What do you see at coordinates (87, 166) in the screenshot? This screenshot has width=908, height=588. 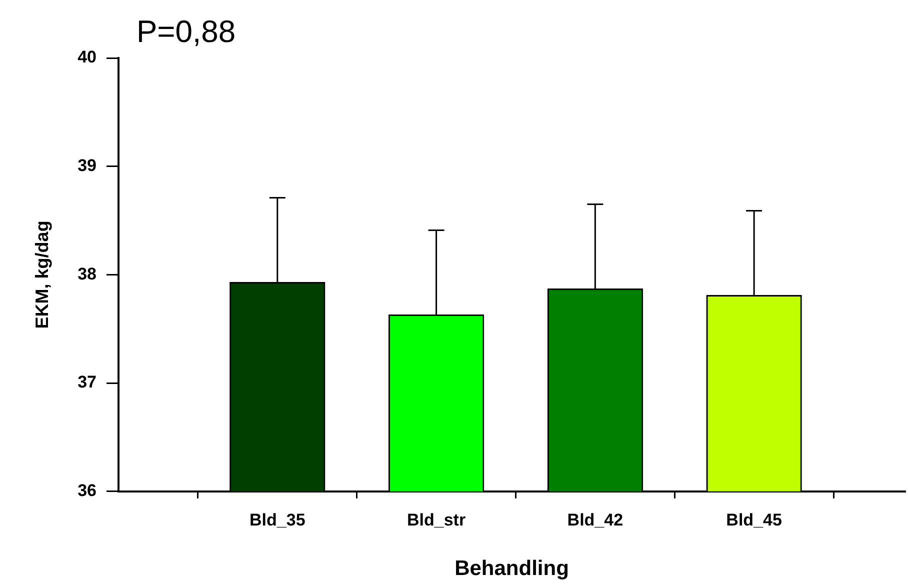 I see `y-tick-label: 39` at bounding box center [87, 166].